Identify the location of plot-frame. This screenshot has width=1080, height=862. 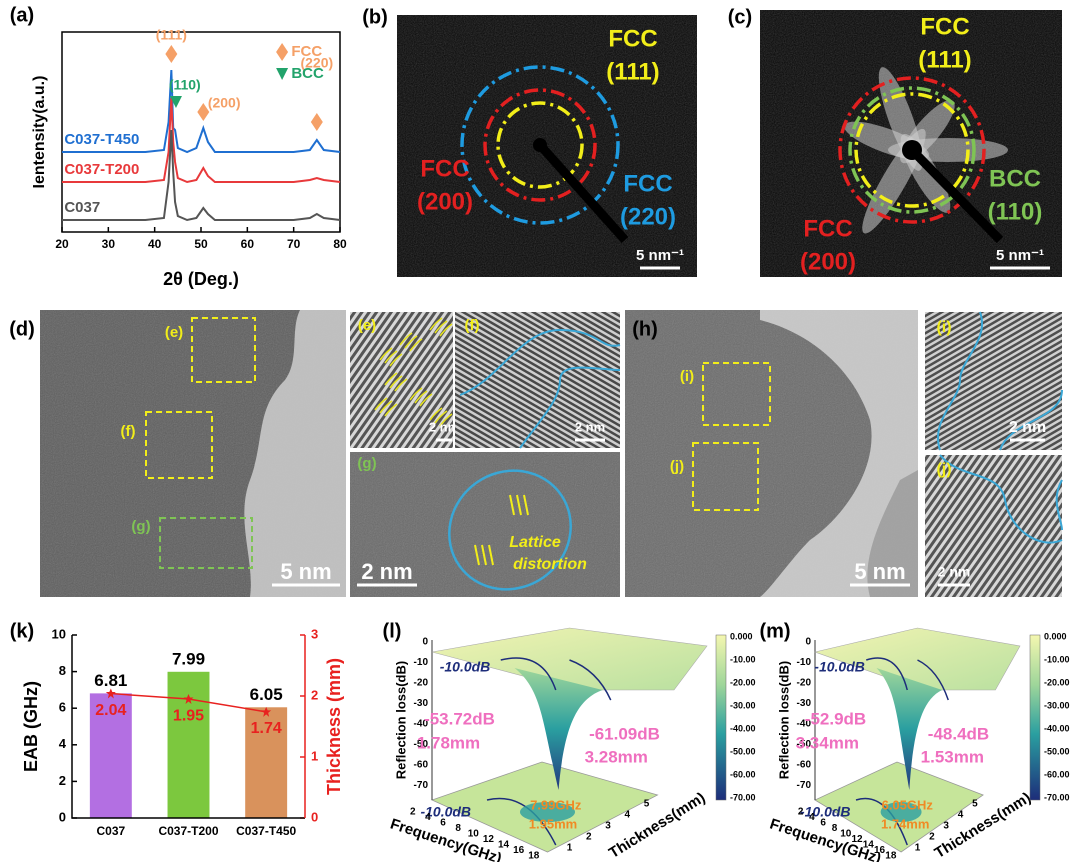
(188, 727).